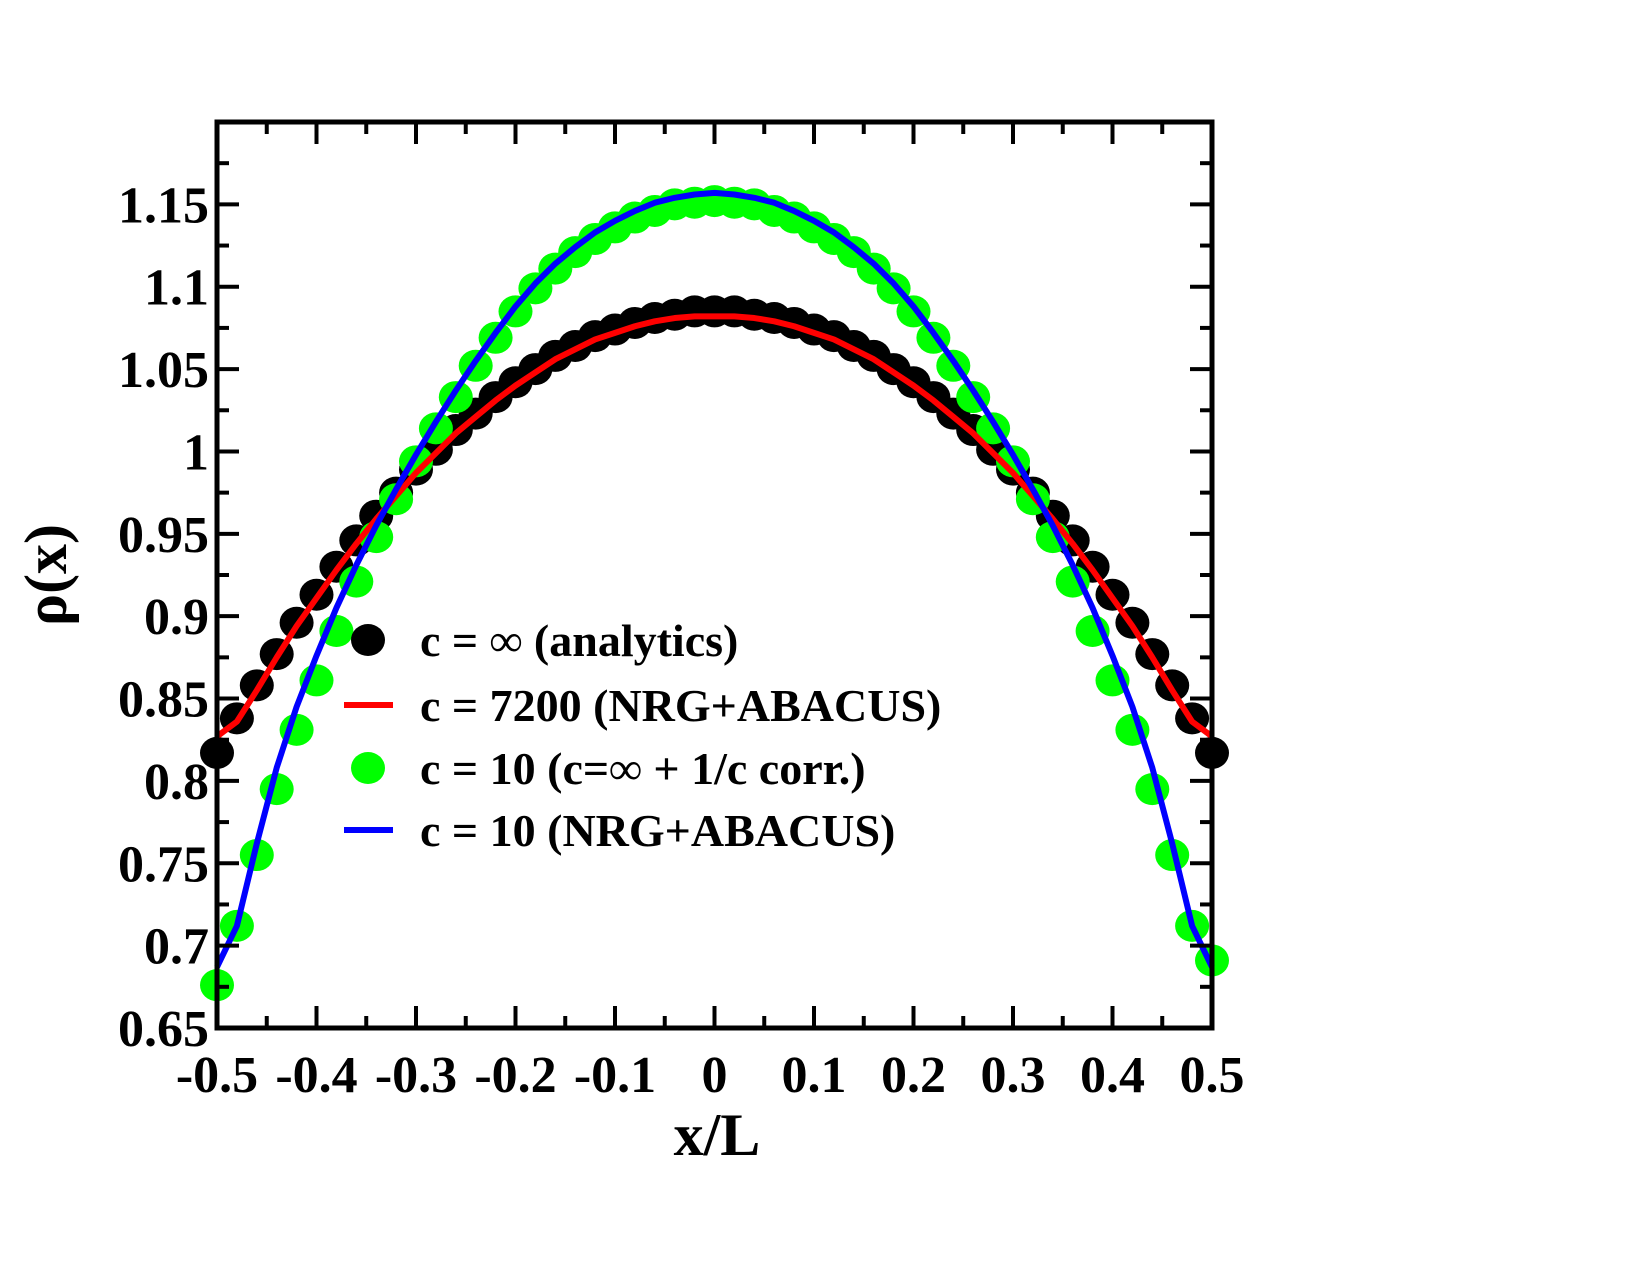  What do you see at coordinates (1112, 1075) in the screenshot?
I see `x-tick-label: 0.4` at bounding box center [1112, 1075].